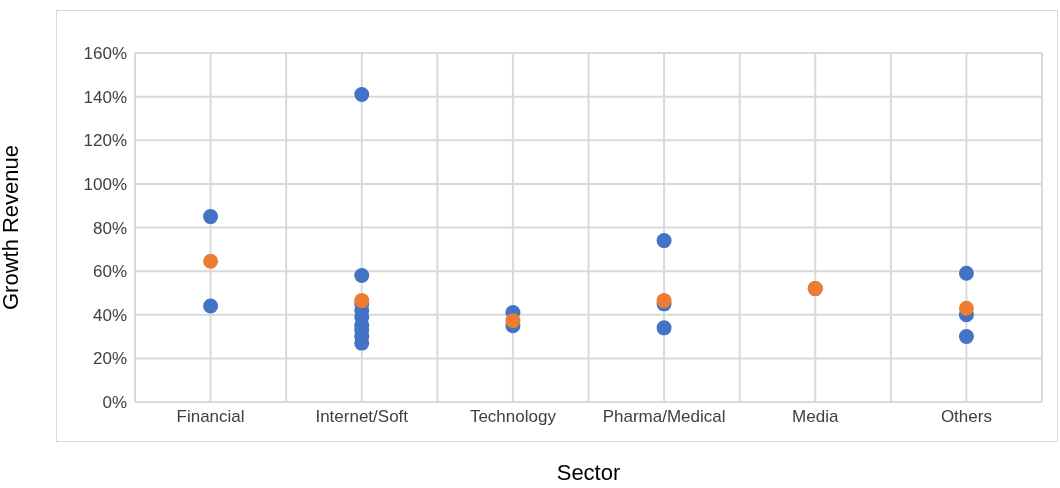  I want to click on y-tick-label: 100%, so click(105, 184).